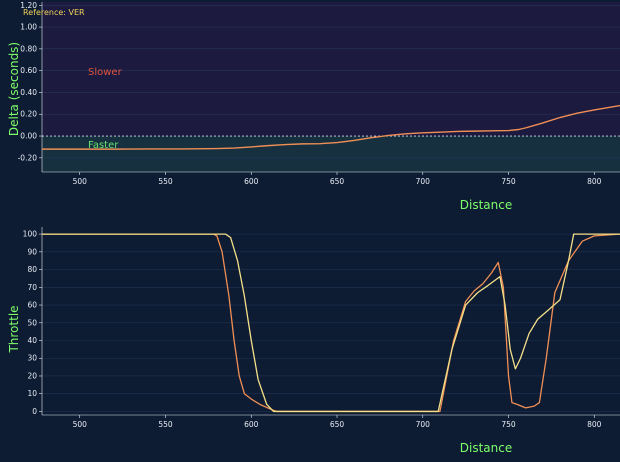 This screenshot has width=620, height=462. Describe the element at coordinates (423, 424) in the screenshot. I see `throttle-x-tick-label: 700` at that location.